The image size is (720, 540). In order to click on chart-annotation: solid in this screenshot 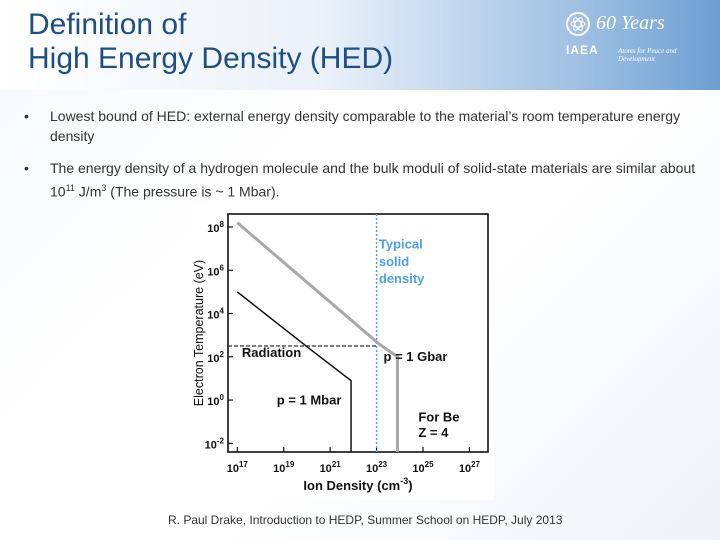, I will do `click(394, 261)`.